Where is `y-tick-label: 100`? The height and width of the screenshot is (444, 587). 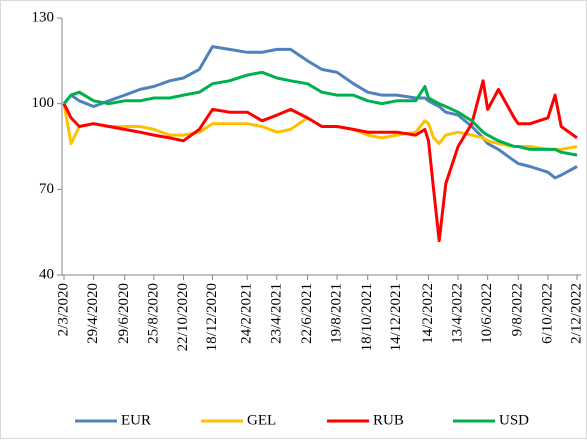 y-tick-label: 100 is located at coordinates (43, 103).